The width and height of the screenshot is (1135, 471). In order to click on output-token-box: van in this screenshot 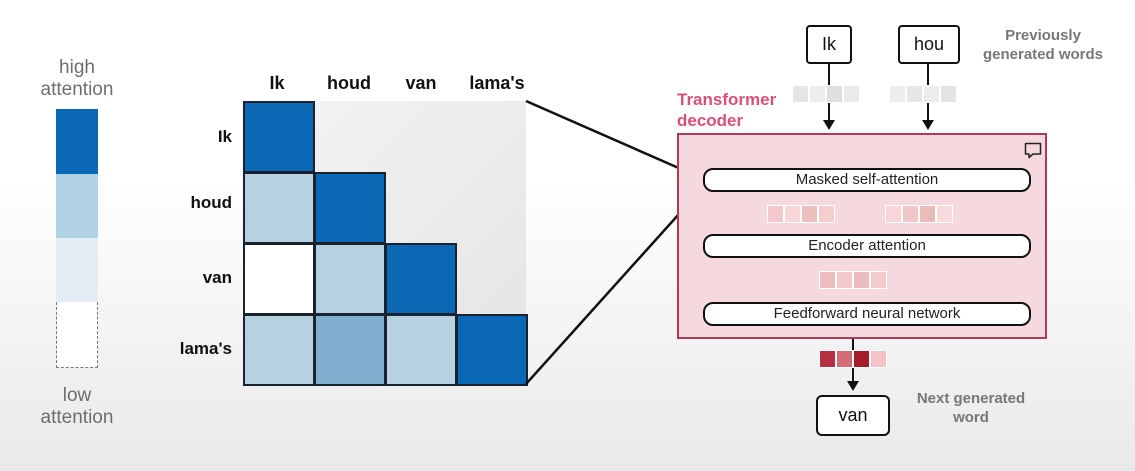, I will do `click(853, 415)`.